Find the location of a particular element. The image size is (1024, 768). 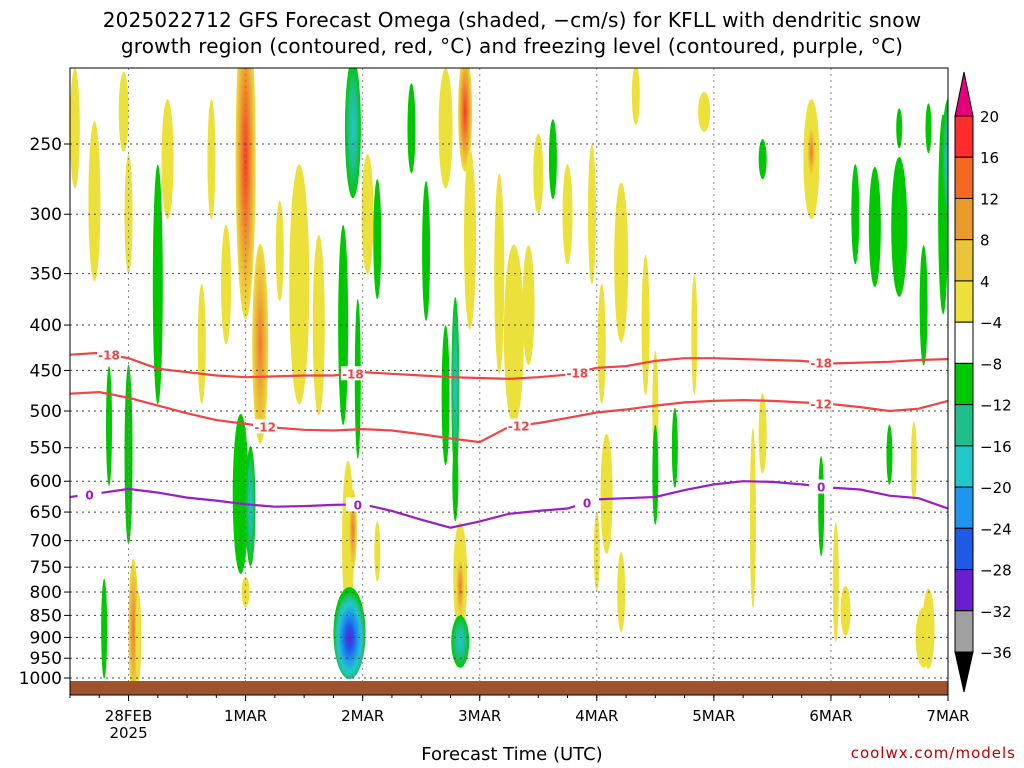

colorbar-label: 20 is located at coordinates (989, 117).